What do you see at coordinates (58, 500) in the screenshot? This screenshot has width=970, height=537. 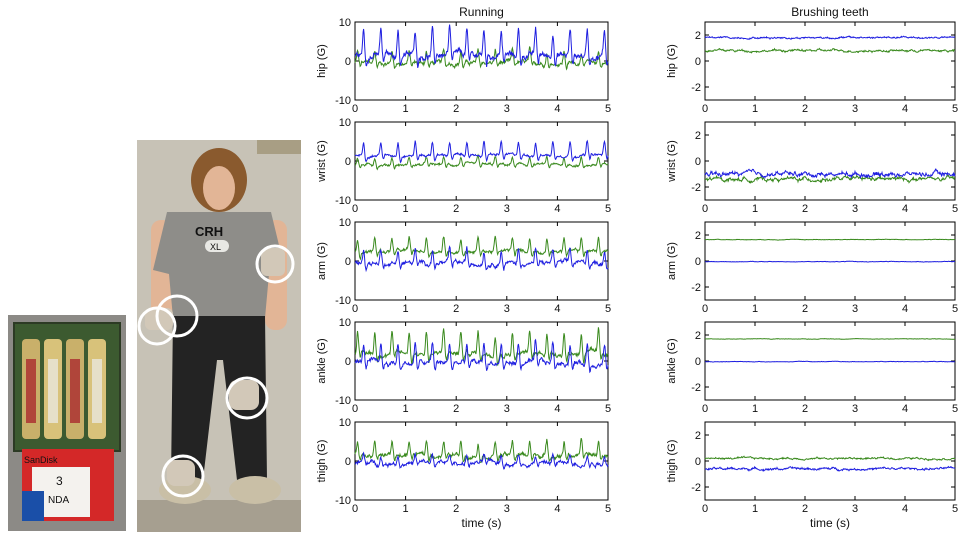 I see `device-code-text: NDA` at bounding box center [58, 500].